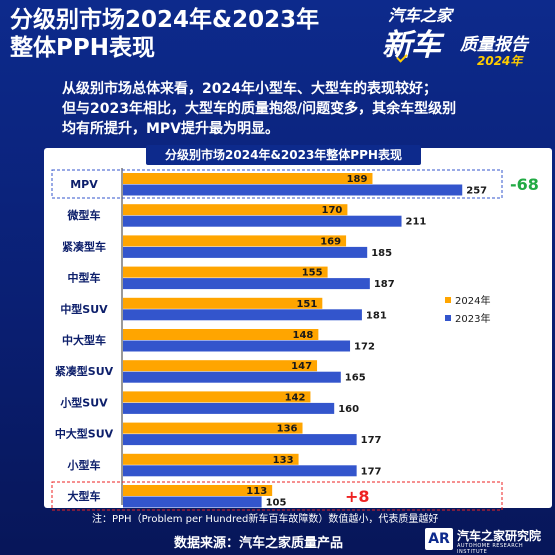 Image resolution: width=555 pixels, height=555 pixels. What do you see at coordinates (84, 215) in the screenshot?
I see `category-label: 微型车` at bounding box center [84, 215].